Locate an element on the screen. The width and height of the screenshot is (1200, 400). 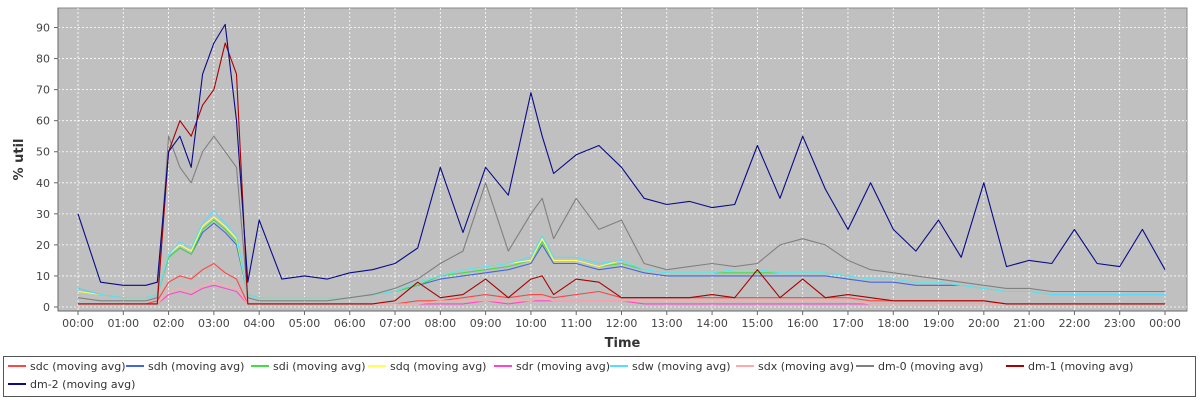
legend-label: sdi (moving avg) is located at coordinates (319, 366).